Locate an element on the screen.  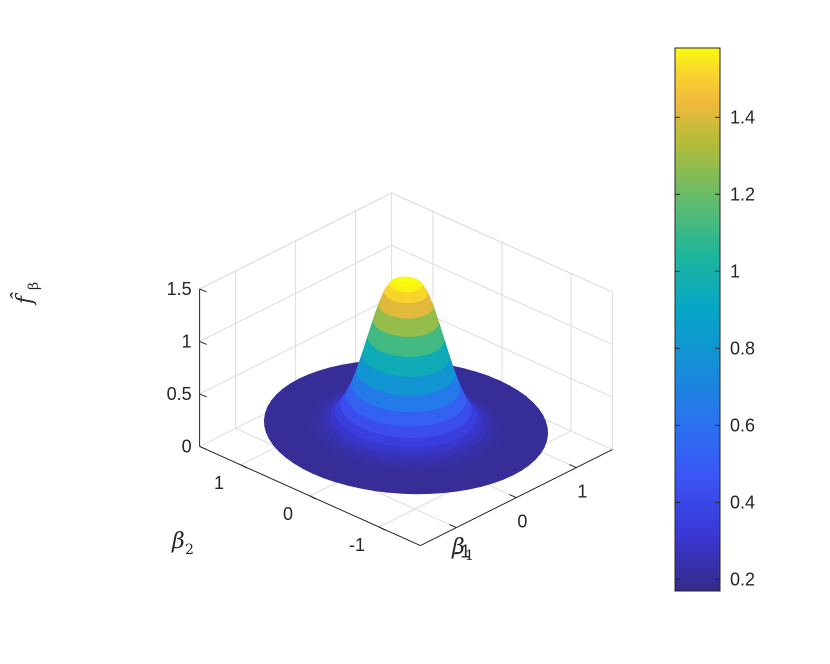
z-axis-label: f̂ β is located at coordinates (26, 294).